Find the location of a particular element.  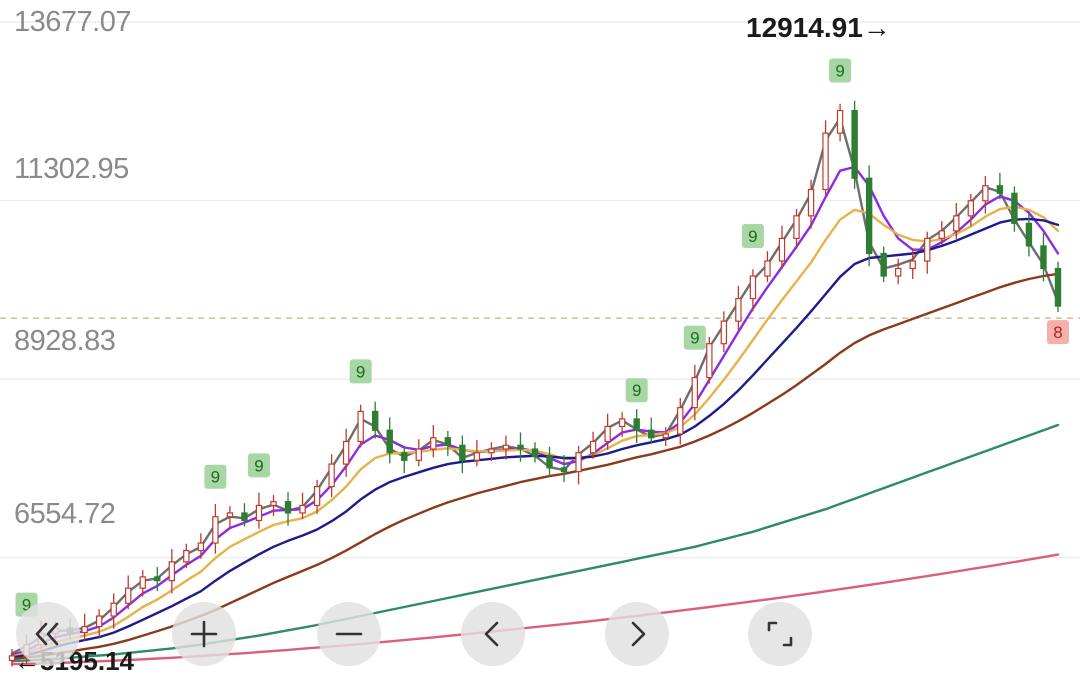

scroll-right-button is located at coordinates (637, 634).